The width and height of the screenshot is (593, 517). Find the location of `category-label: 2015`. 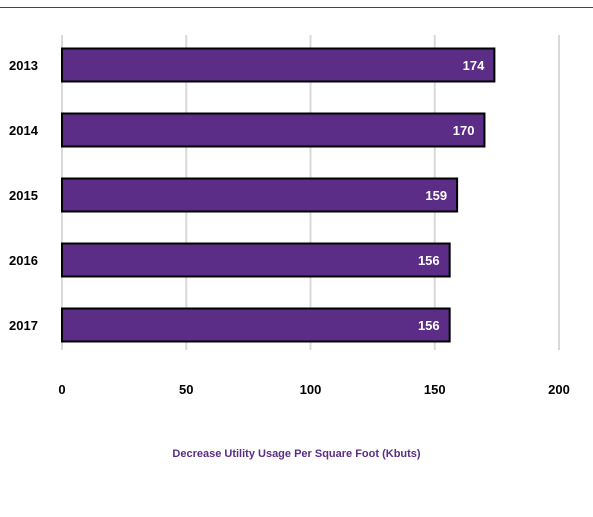

category-label: 2015 is located at coordinates (23, 195).